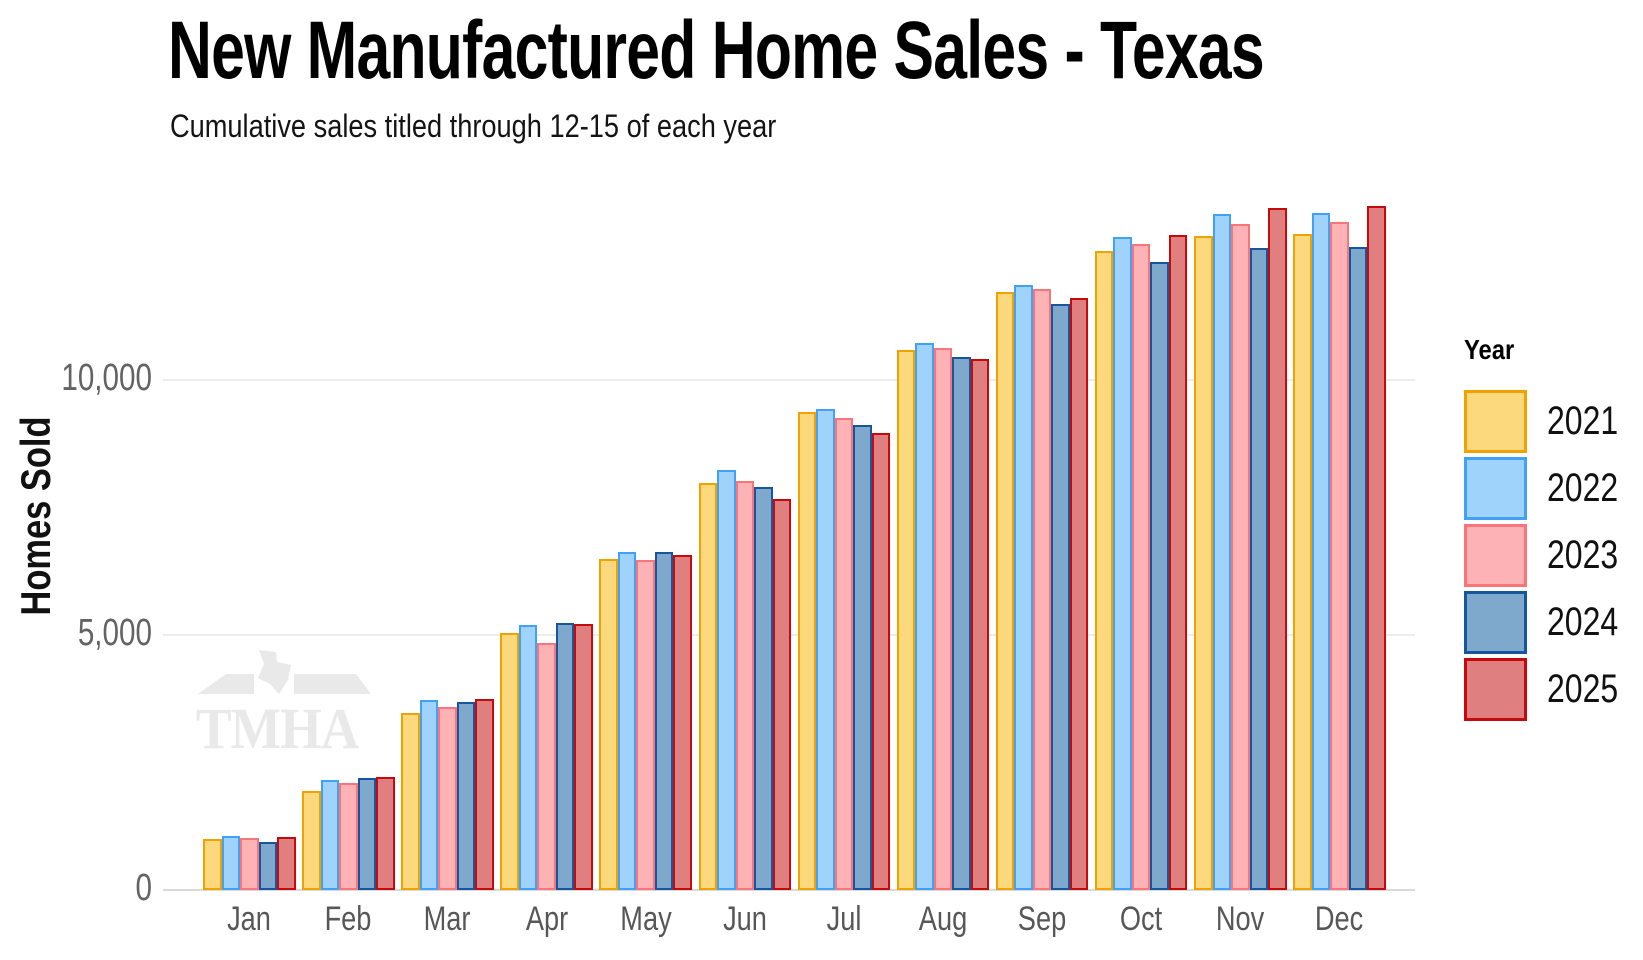 The height and width of the screenshot is (960, 1643). What do you see at coordinates (466, 796) in the screenshot?
I see `bar-2024-mar` at bounding box center [466, 796].